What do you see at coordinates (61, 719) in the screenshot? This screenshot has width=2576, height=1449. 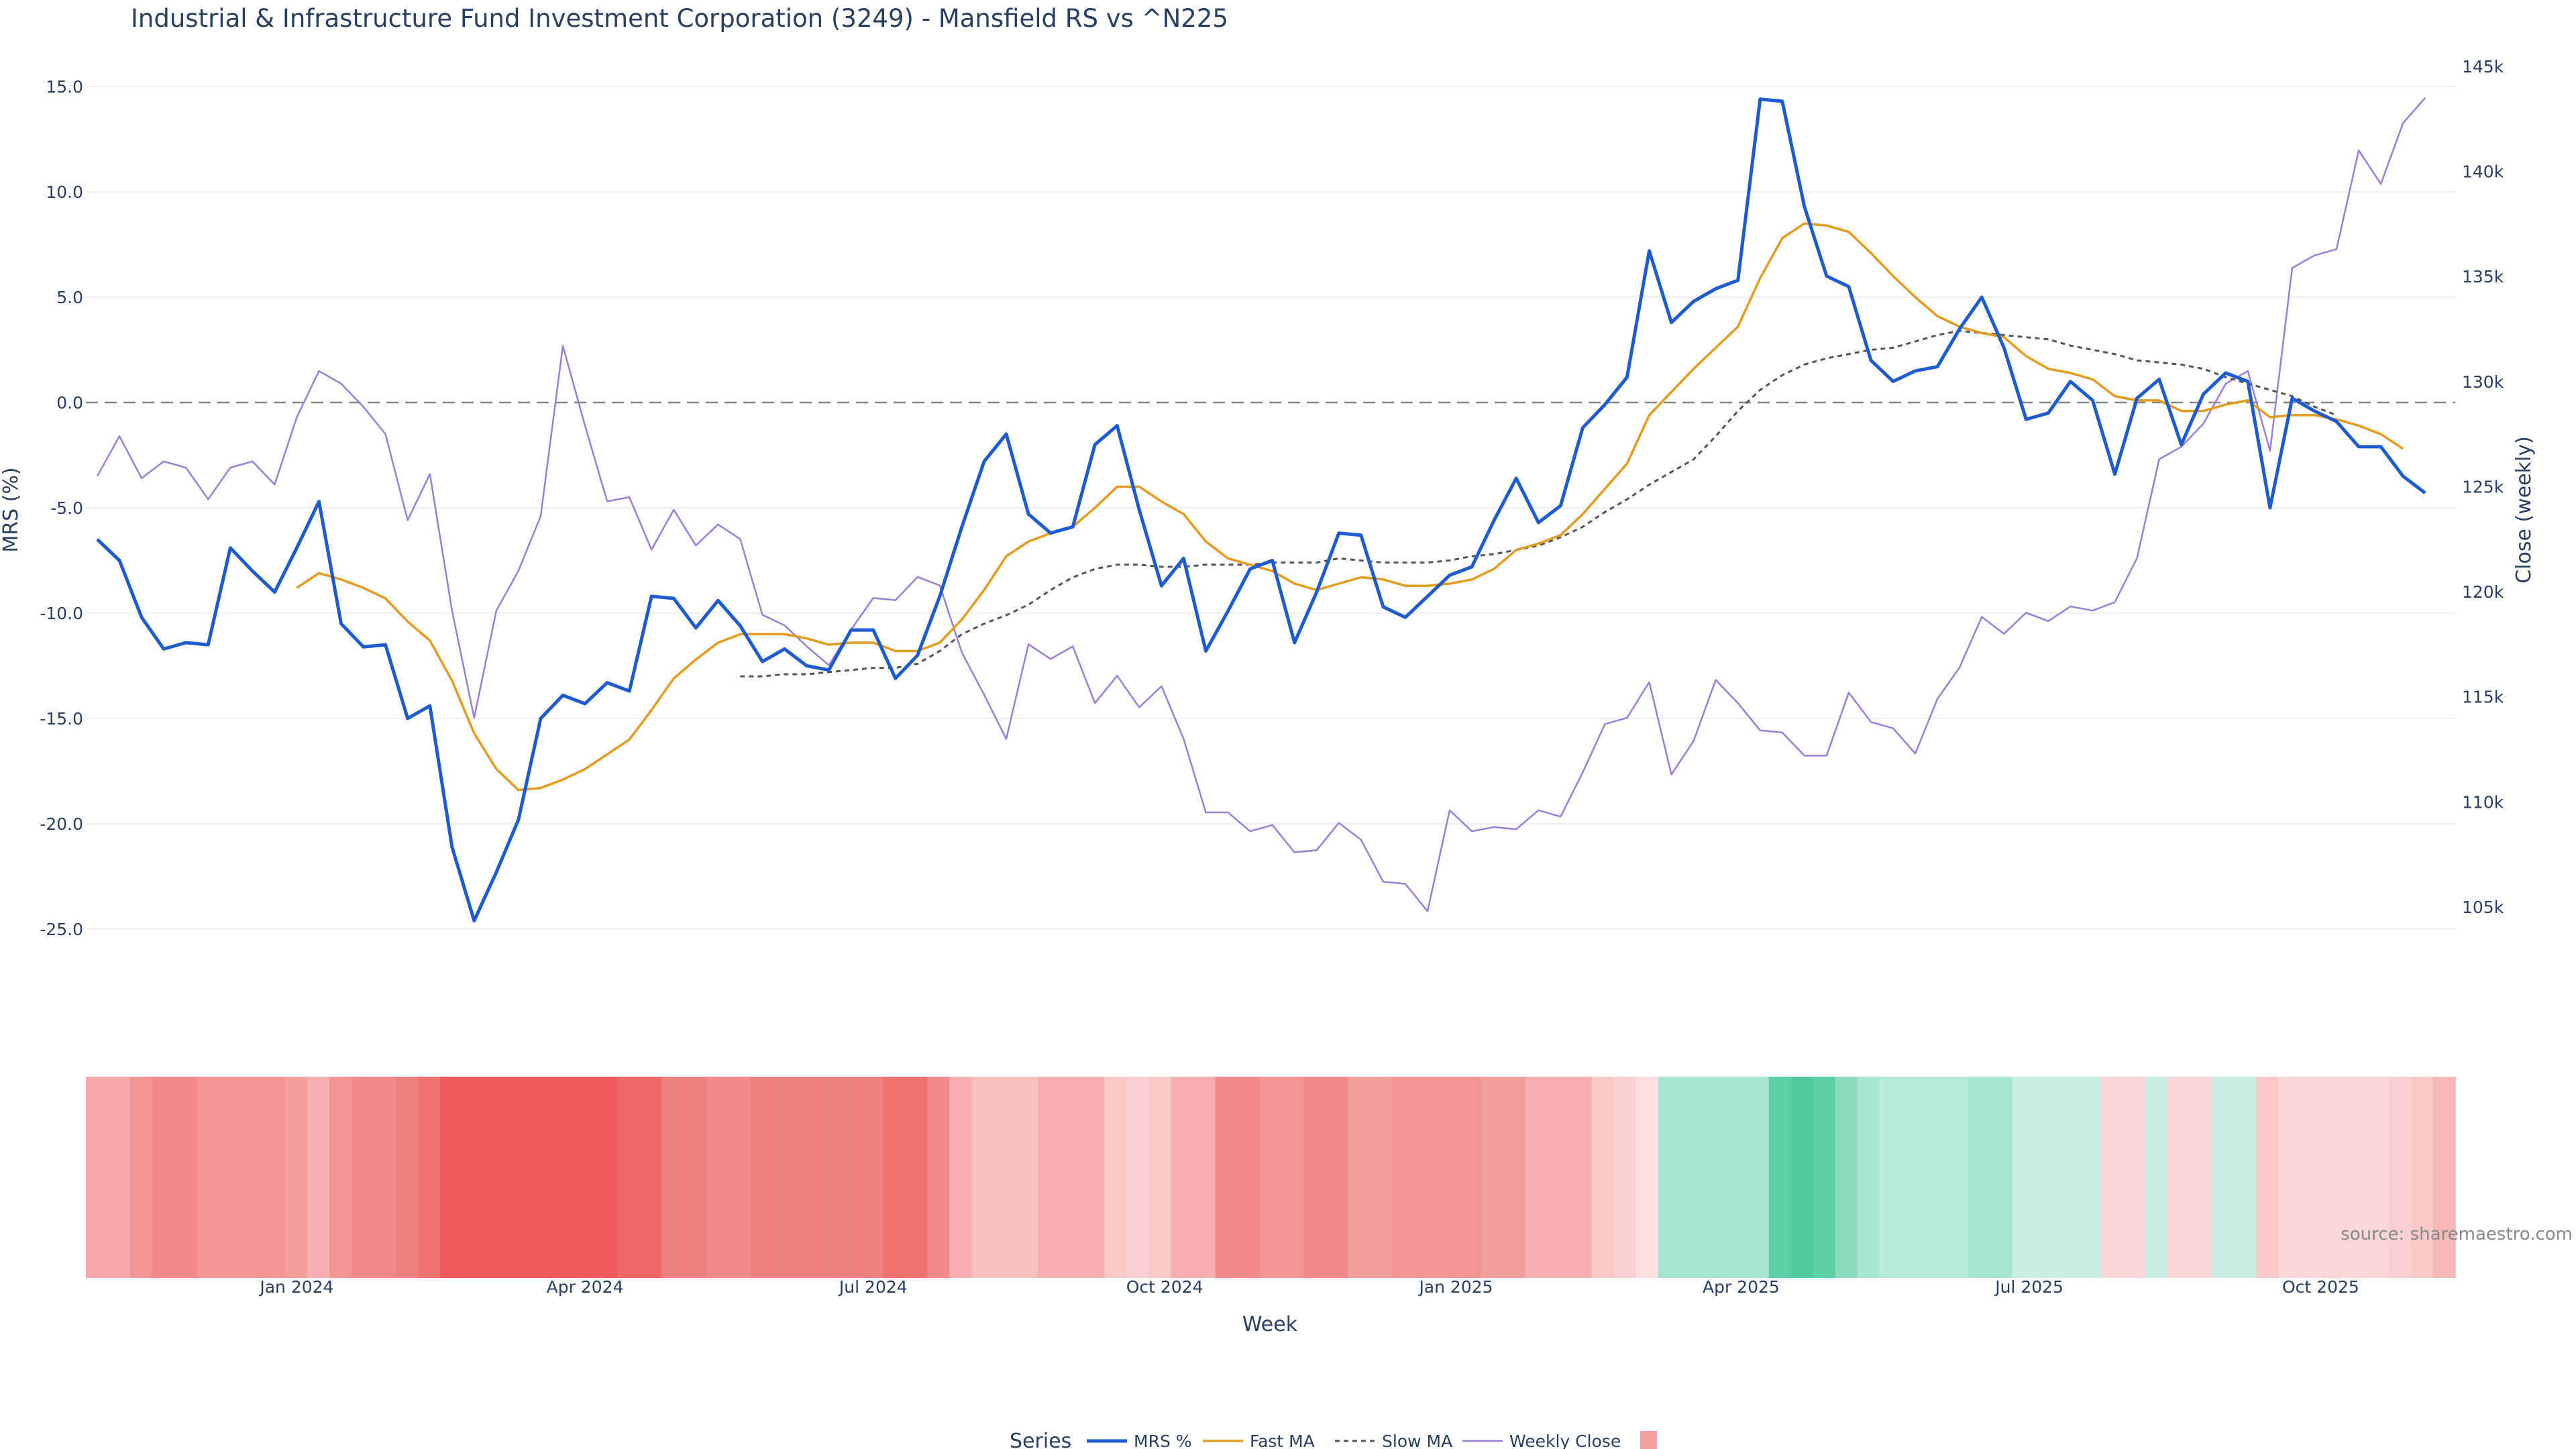 I see `y-left-tick-label: -15.0` at bounding box center [61, 719].